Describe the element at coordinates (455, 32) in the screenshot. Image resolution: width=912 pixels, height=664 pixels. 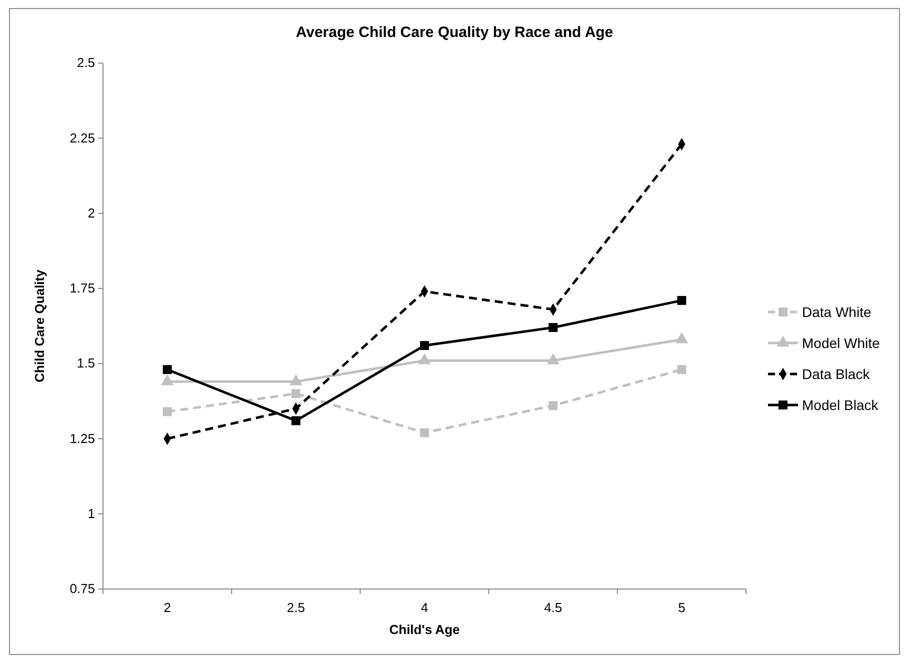
I see `chart-title: Average Child Care Quality by Race and Age` at that location.